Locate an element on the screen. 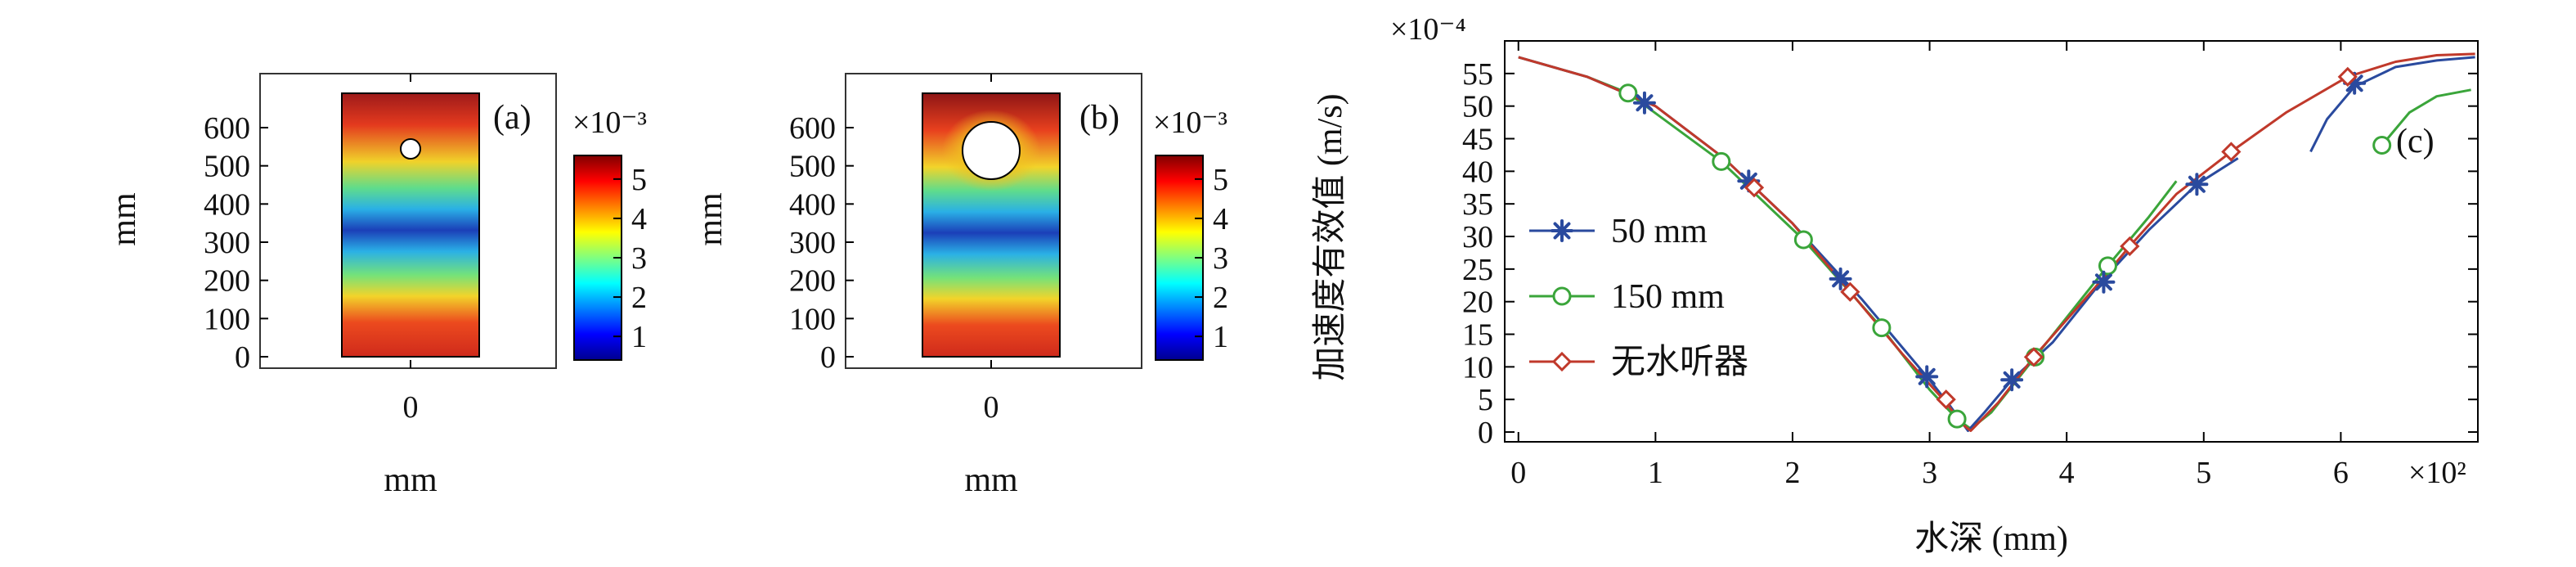 Image resolution: width=2576 pixels, height=567 pixels. y-tick-label: 25 is located at coordinates (1477, 270).